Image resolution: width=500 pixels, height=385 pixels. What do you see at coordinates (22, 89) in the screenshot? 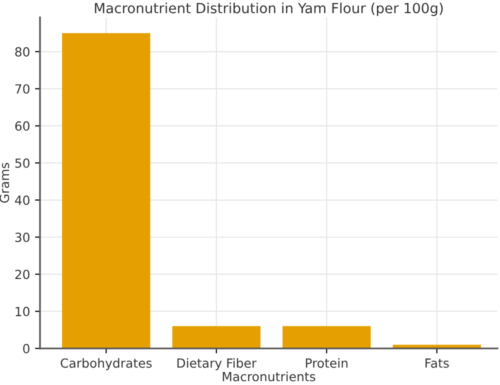
I see `y-tick-label: 70` at bounding box center [22, 89].